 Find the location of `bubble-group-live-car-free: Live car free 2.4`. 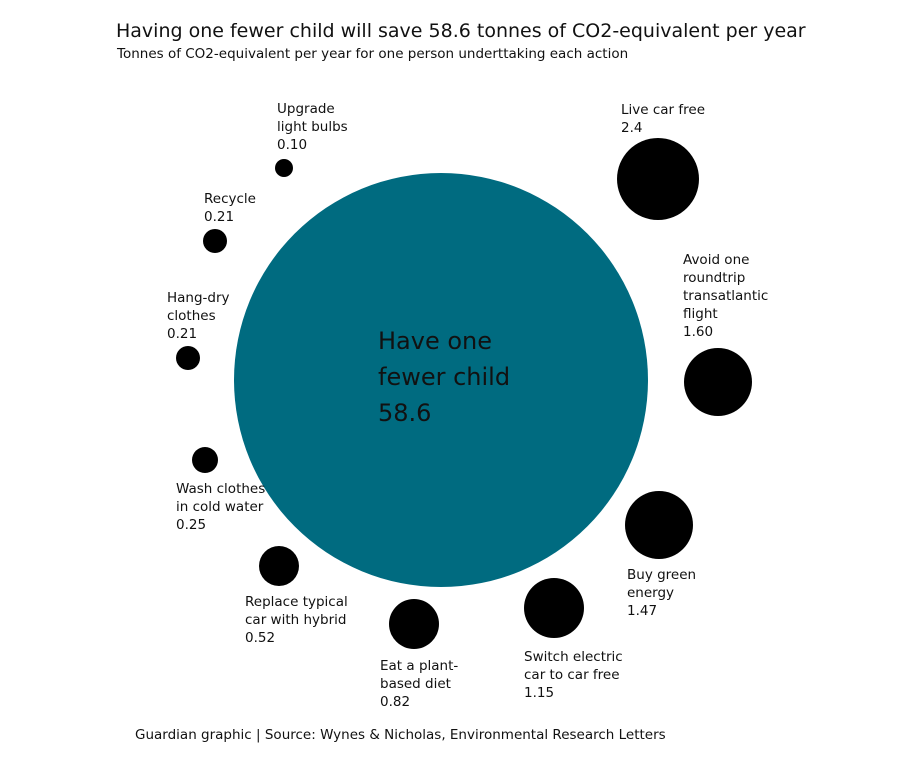

bubble-group-live-car-free: Live car free 2.4 is located at coordinates (661, 161).